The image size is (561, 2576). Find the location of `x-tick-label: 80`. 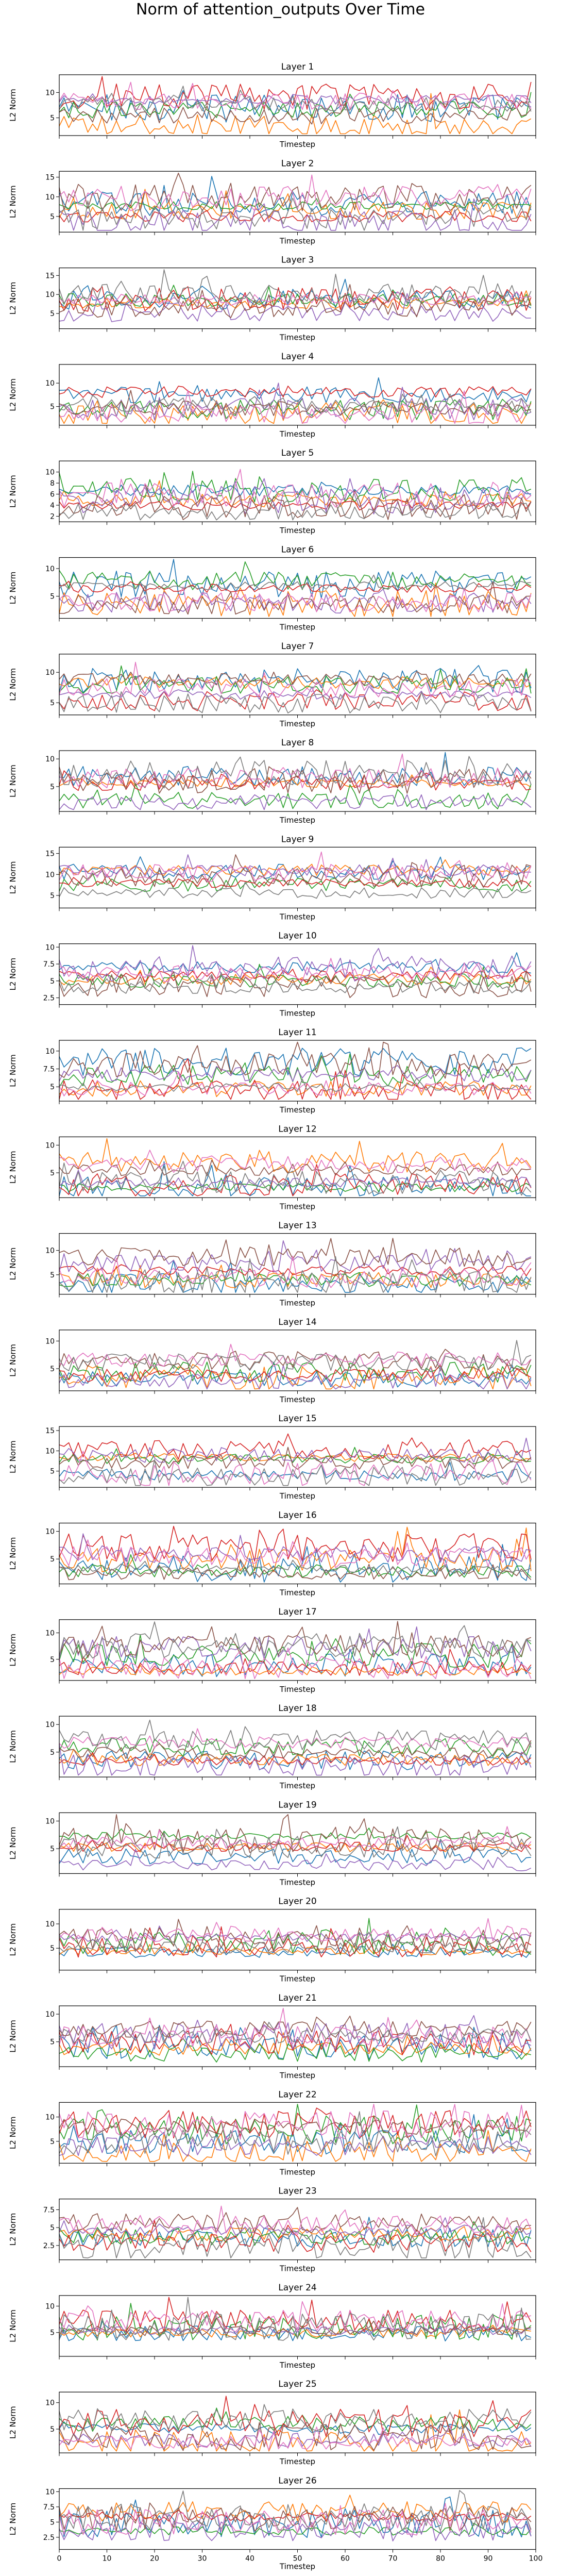

x-tick-label: 80 is located at coordinates (440, 2559).